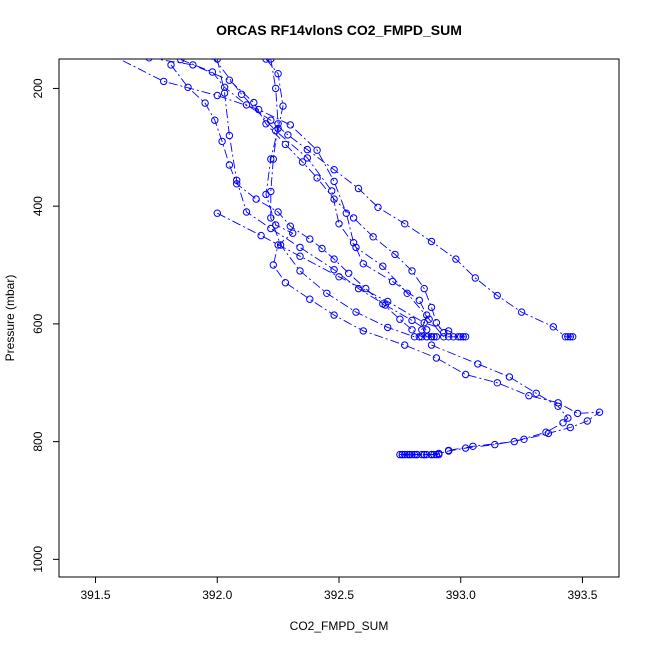 The image size is (650, 650). What do you see at coordinates (38, 88) in the screenshot?
I see `y-tick-label: 200` at bounding box center [38, 88].